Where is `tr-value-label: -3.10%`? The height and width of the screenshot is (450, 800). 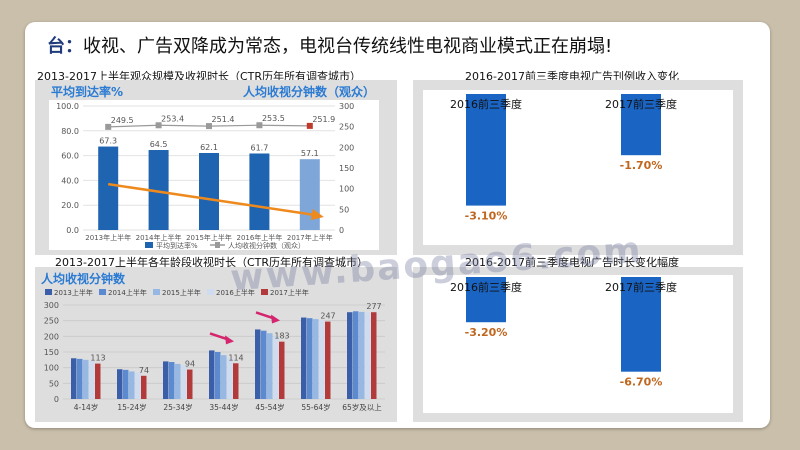
tr-value-label: -3.10% is located at coordinates (486, 216).